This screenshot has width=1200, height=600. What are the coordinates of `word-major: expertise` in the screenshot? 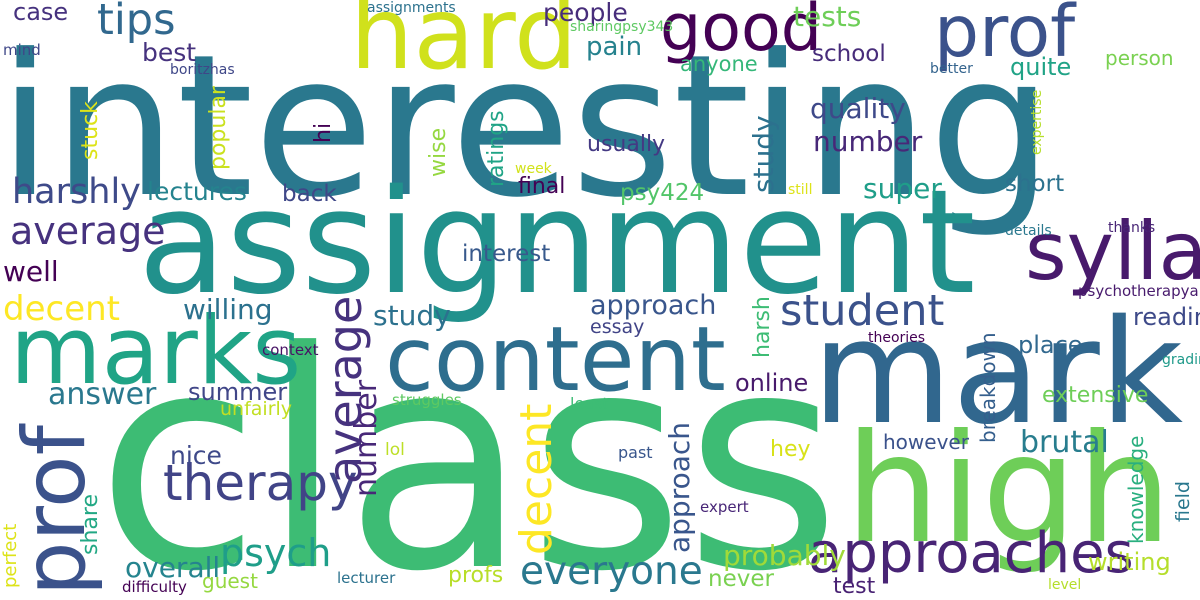 It's located at (1037, 122).